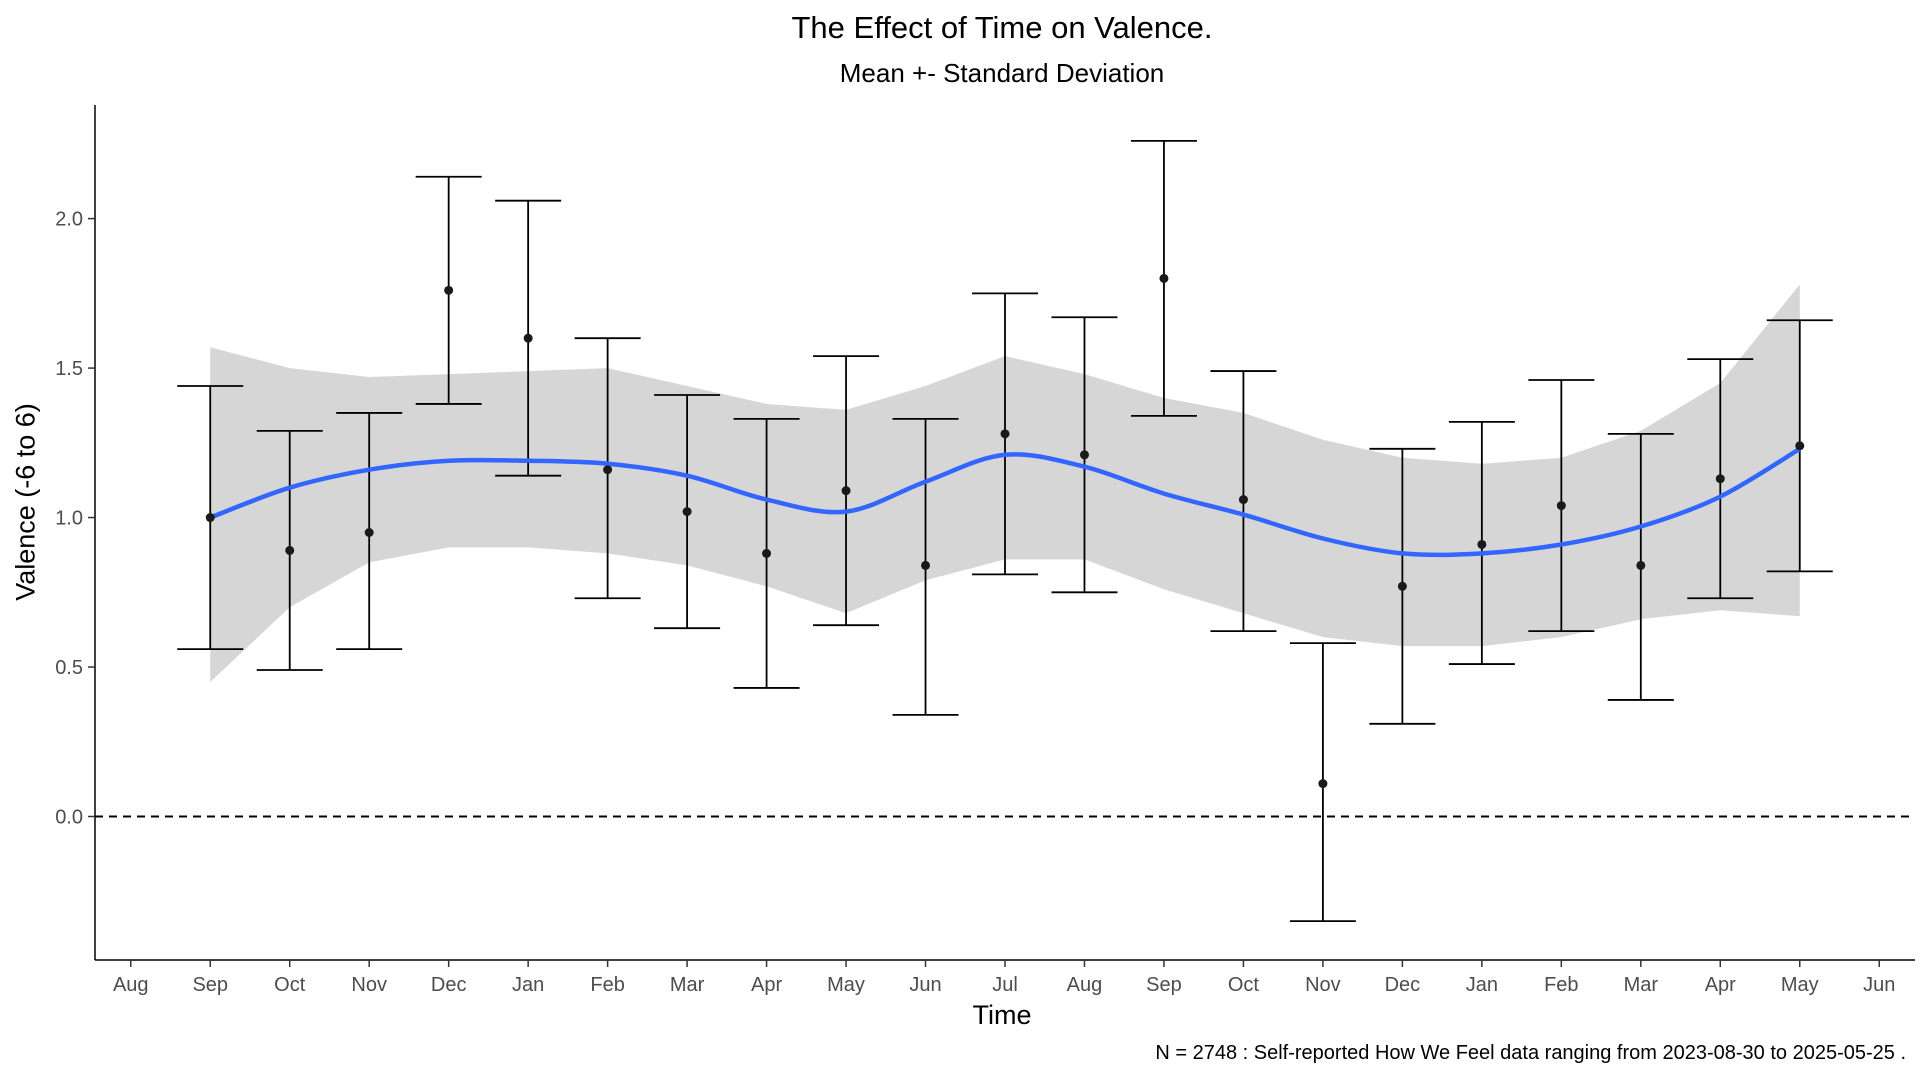  I want to click on y-tick-label: 1.5, so click(69, 369).